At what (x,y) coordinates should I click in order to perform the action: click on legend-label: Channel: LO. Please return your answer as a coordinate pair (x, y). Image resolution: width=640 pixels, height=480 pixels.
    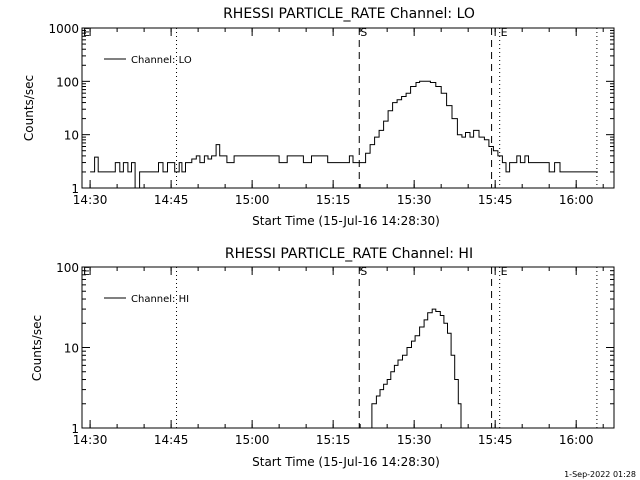
    Looking at the image, I should click on (161, 60).